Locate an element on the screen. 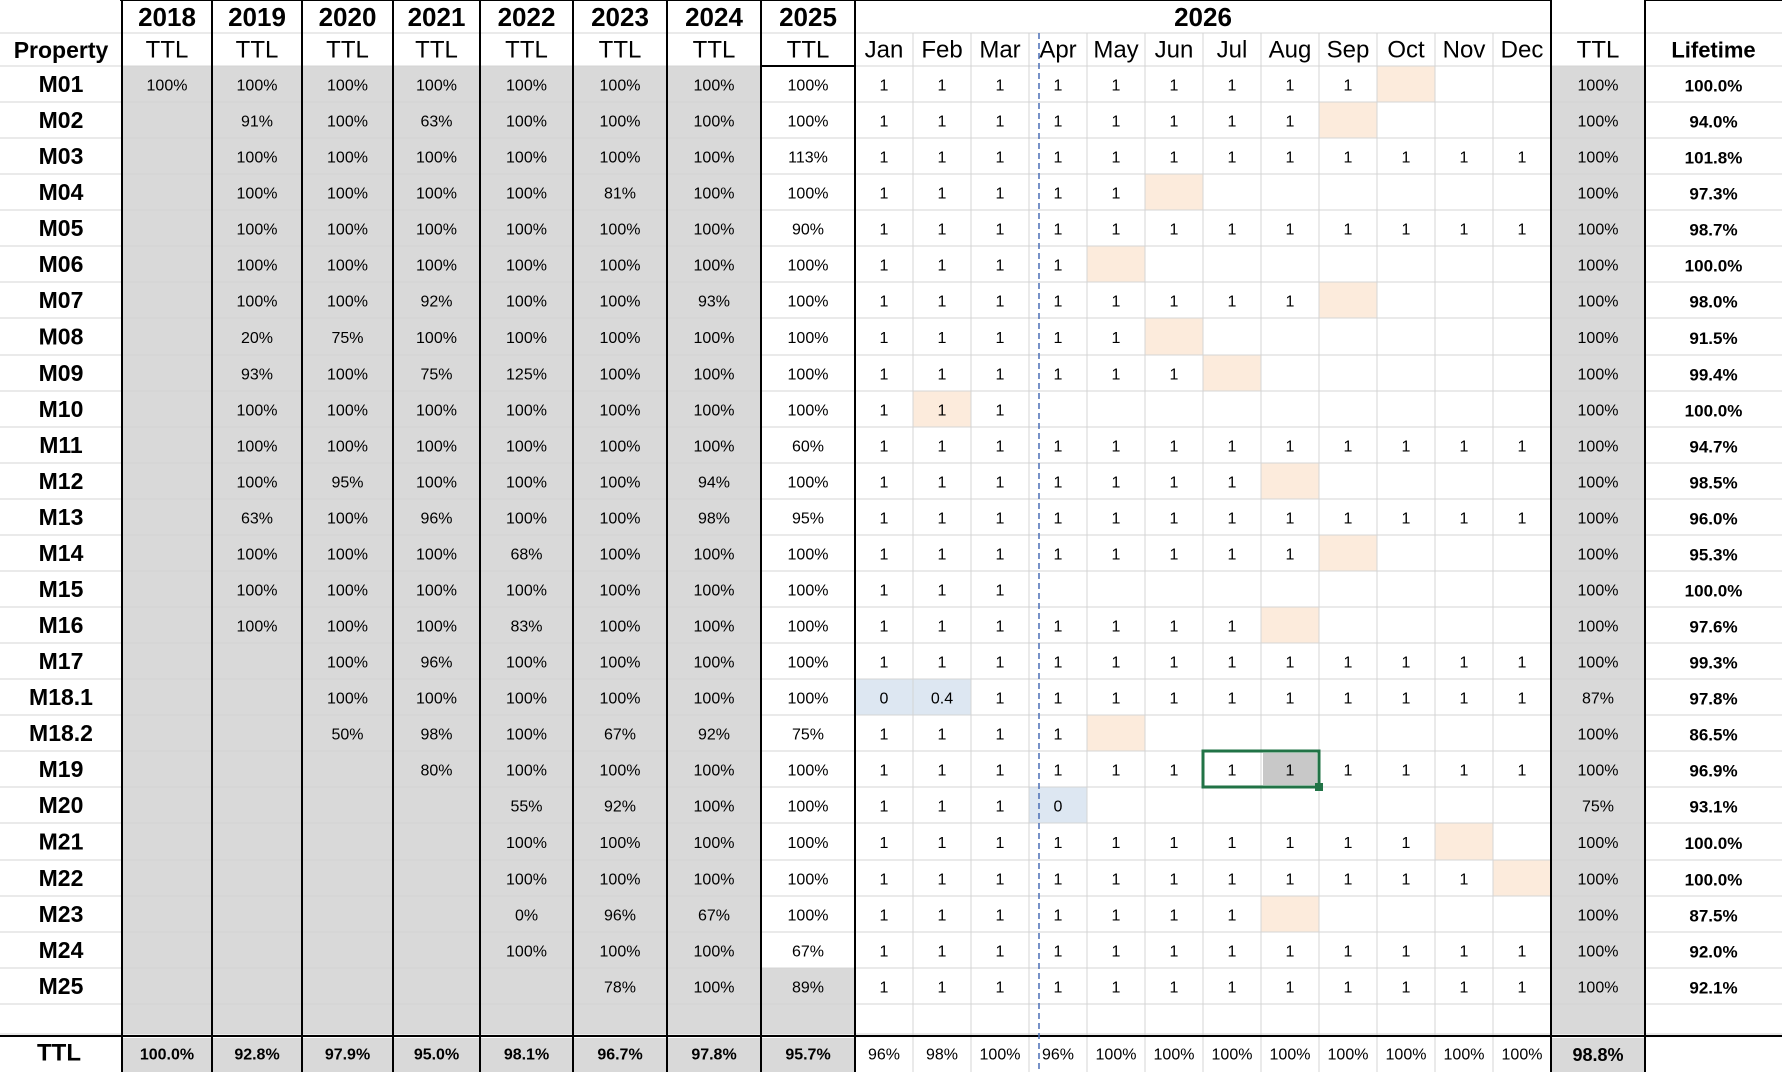 This screenshot has width=1782, height=1072. ttl-header: TTL is located at coordinates (167, 50).